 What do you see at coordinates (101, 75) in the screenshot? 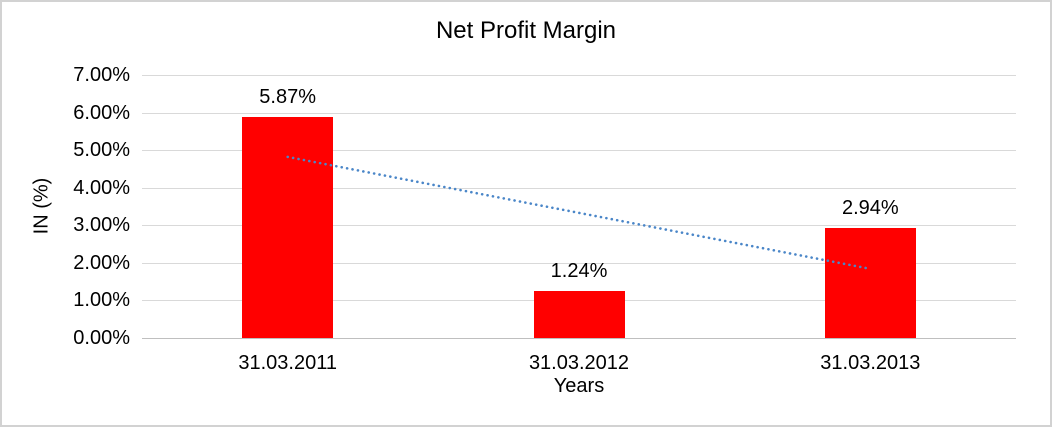
I see `y-tick-label: 7.00%` at bounding box center [101, 75].